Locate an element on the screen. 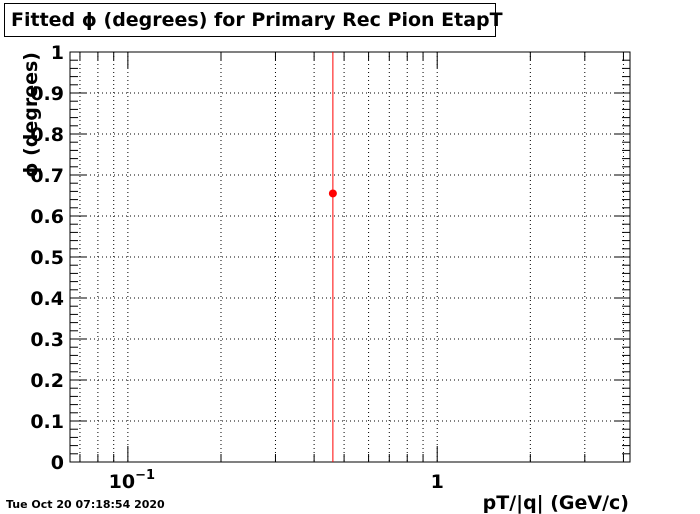  y-tick-labels: 0 0.1 0.2 0.3 0.4 0.5 0.6 0.7 0.8 0.9 1 is located at coordinates (47, 258).